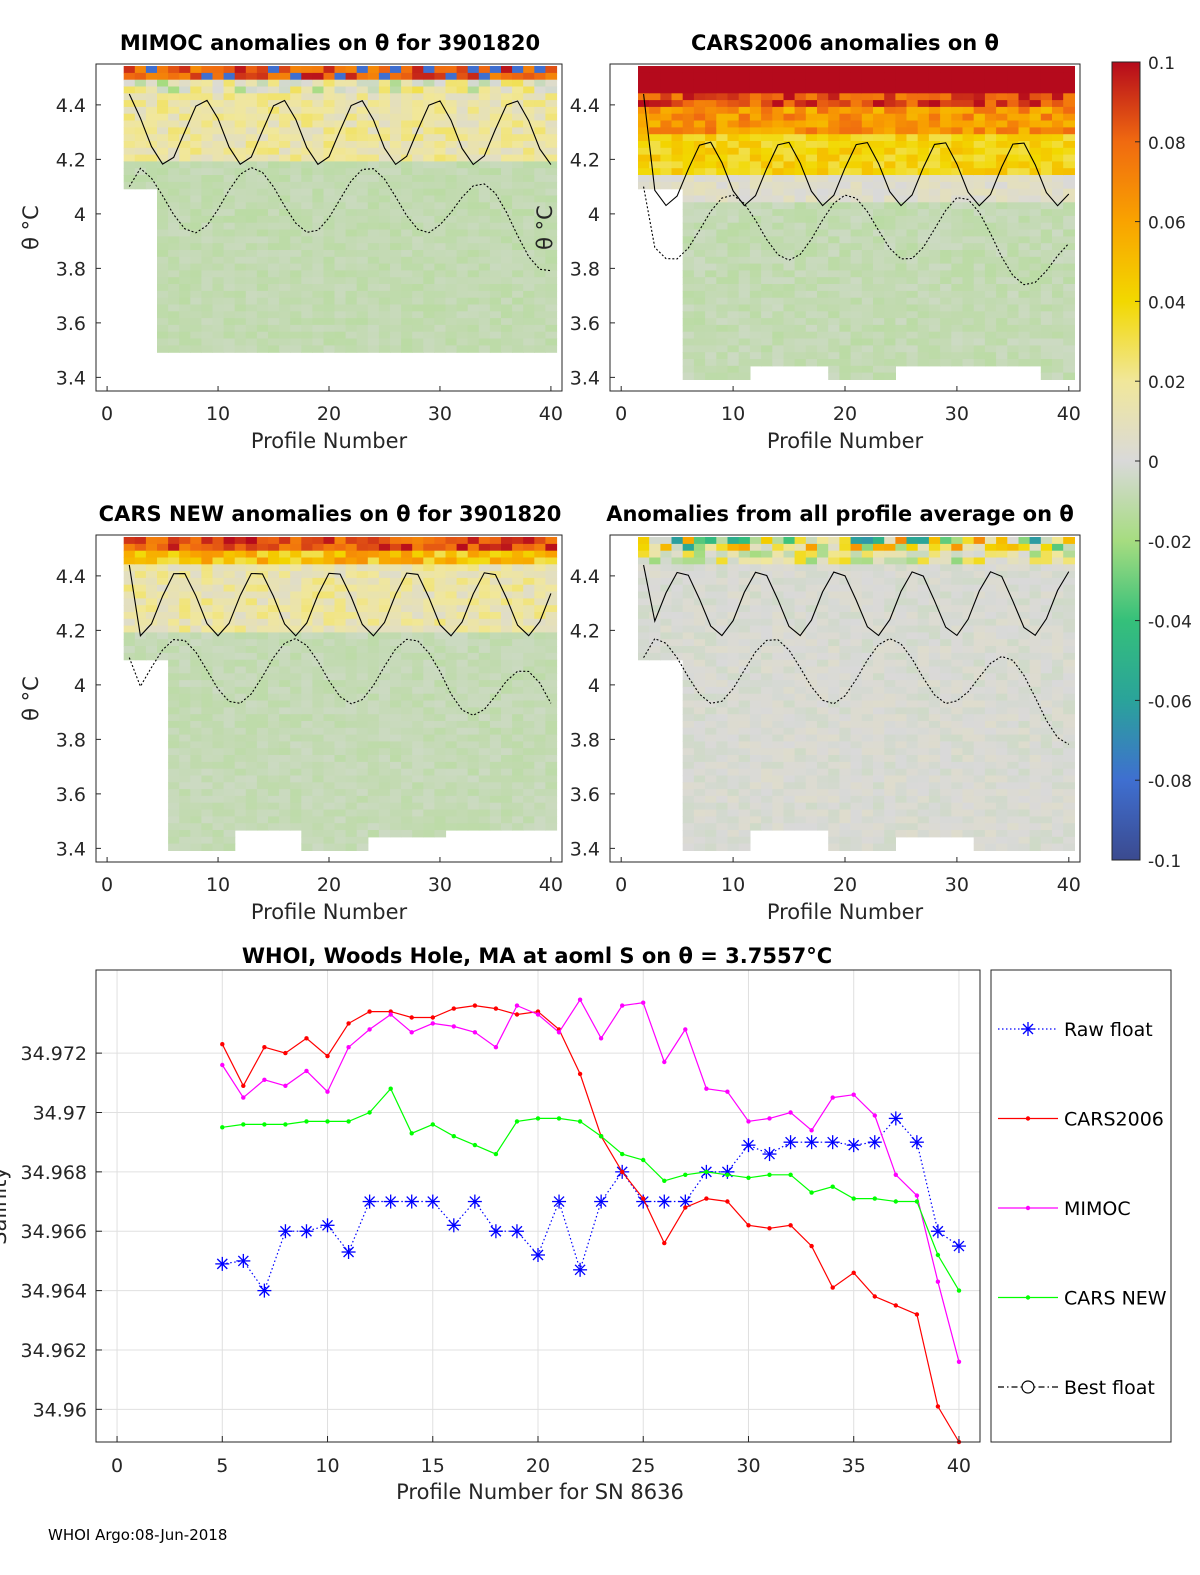 The width and height of the screenshot is (1200, 1575). Describe the element at coordinates (71, 577) in the screenshot. I see `y-tick-label: 4.4` at that location.